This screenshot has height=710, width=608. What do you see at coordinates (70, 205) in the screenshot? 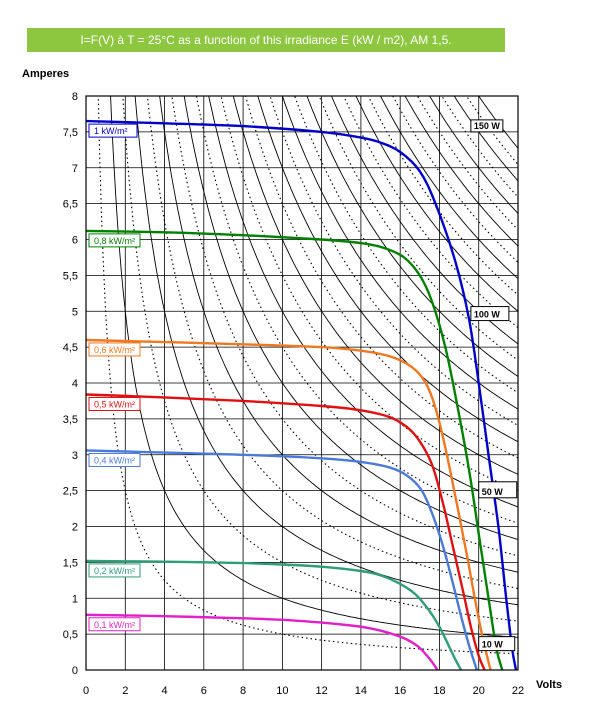
I see `y-tick-label: 6,5` at bounding box center [70, 205].